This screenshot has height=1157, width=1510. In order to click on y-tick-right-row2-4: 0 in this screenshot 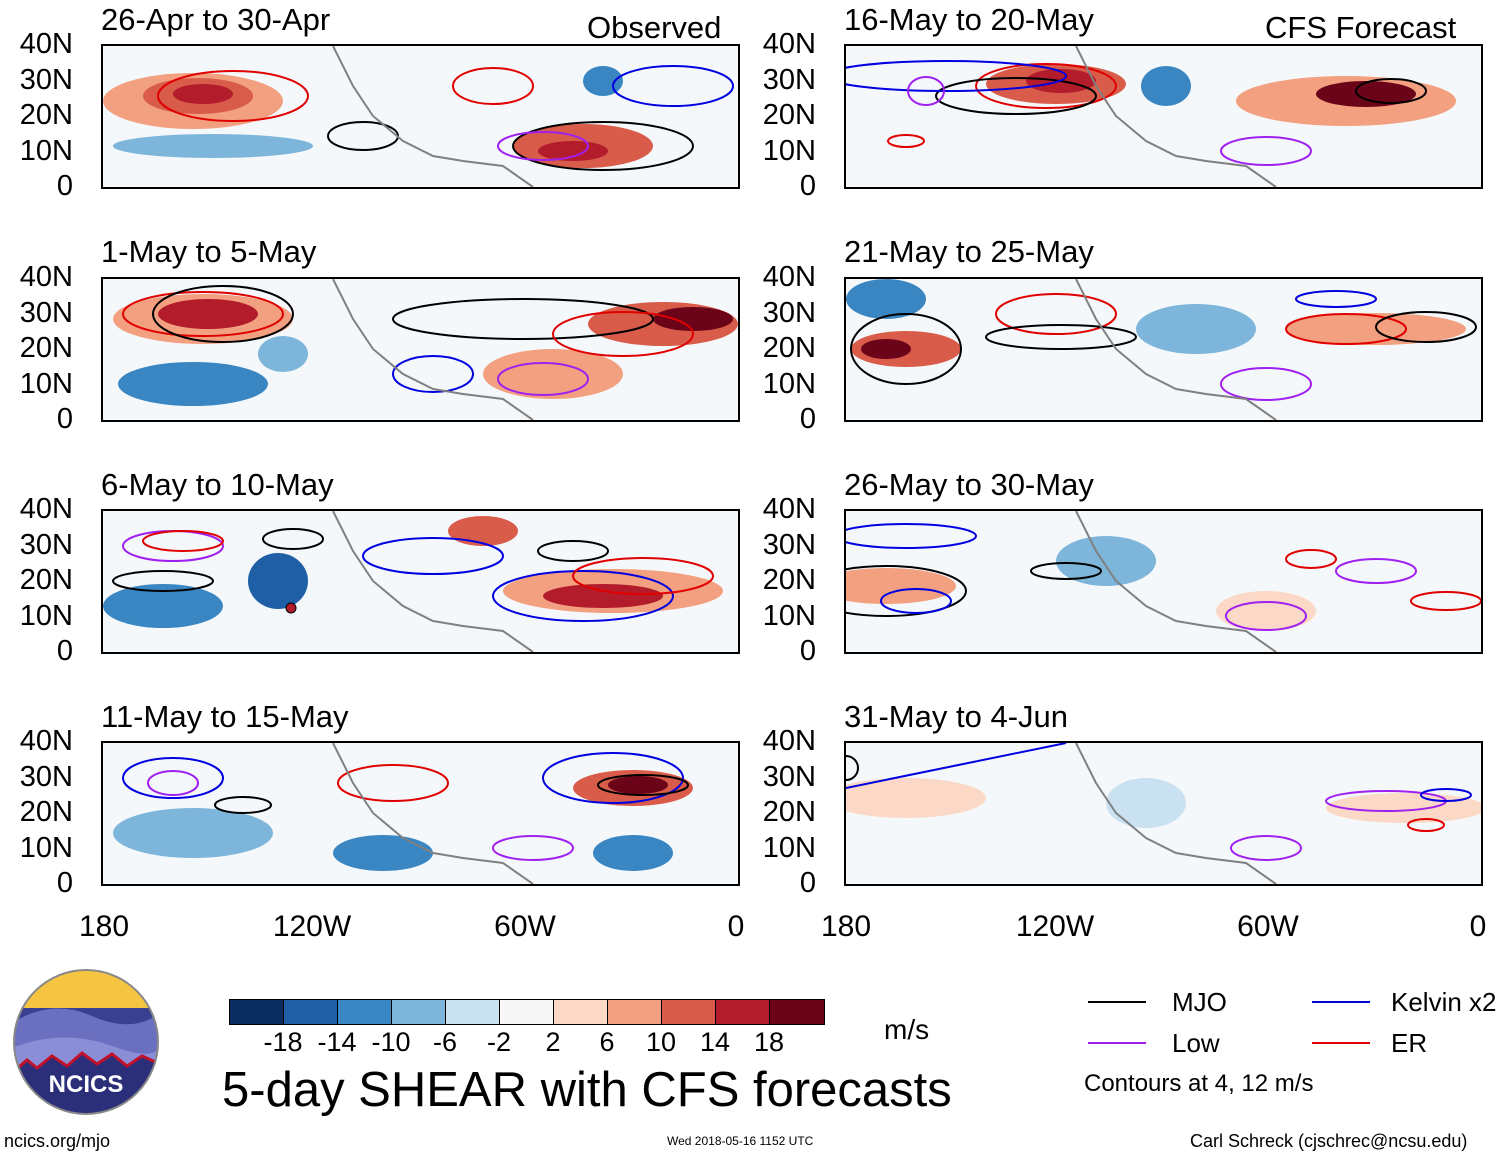, I will do `click(807, 419)`.